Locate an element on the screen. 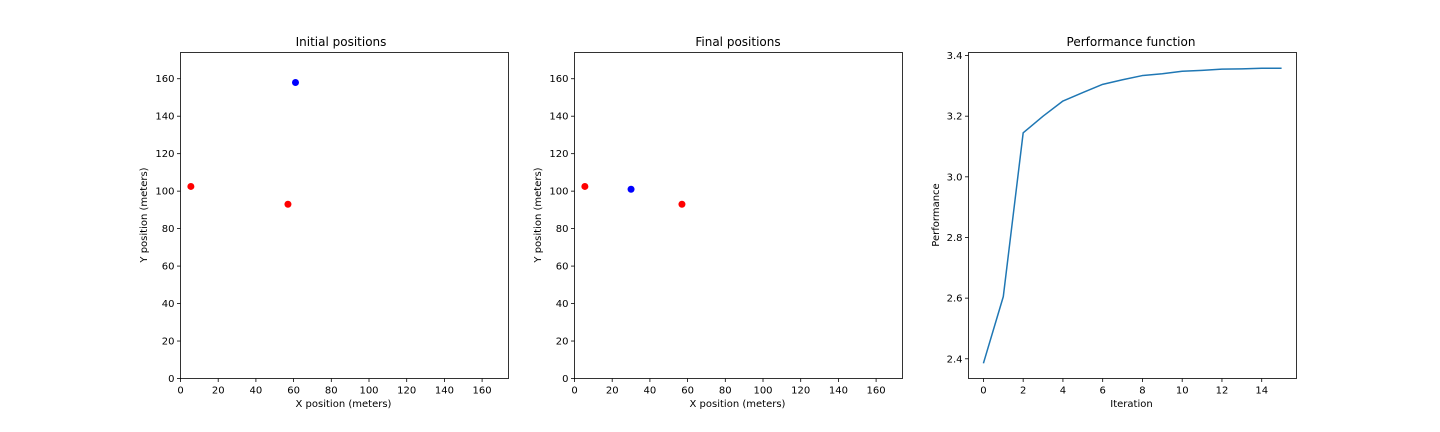 The width and height of the screenshot is (1440, 432). y-tick-label: 3.4 is located at coordinates (955, 56).